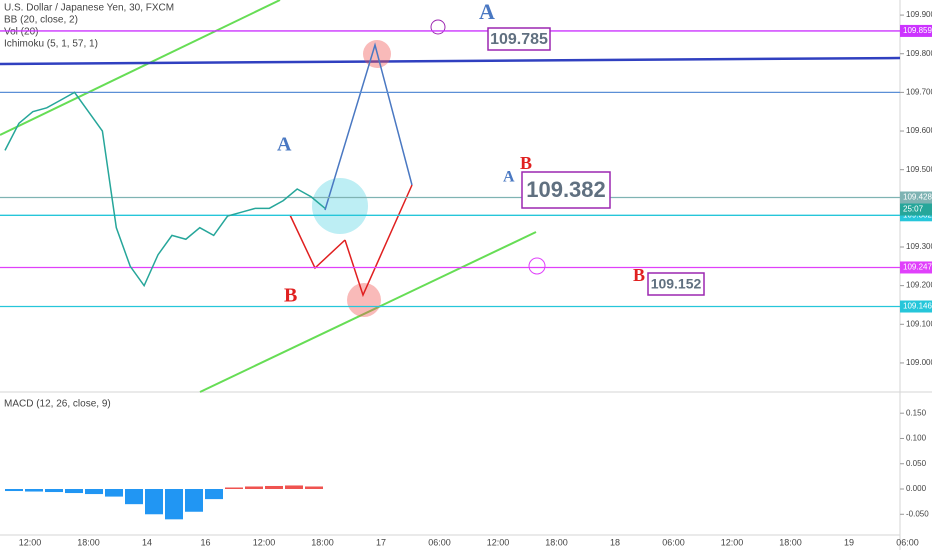 This screenshot has width=932, height=550. I want to click on y-tick-label: 109.100, so click(919, 323).